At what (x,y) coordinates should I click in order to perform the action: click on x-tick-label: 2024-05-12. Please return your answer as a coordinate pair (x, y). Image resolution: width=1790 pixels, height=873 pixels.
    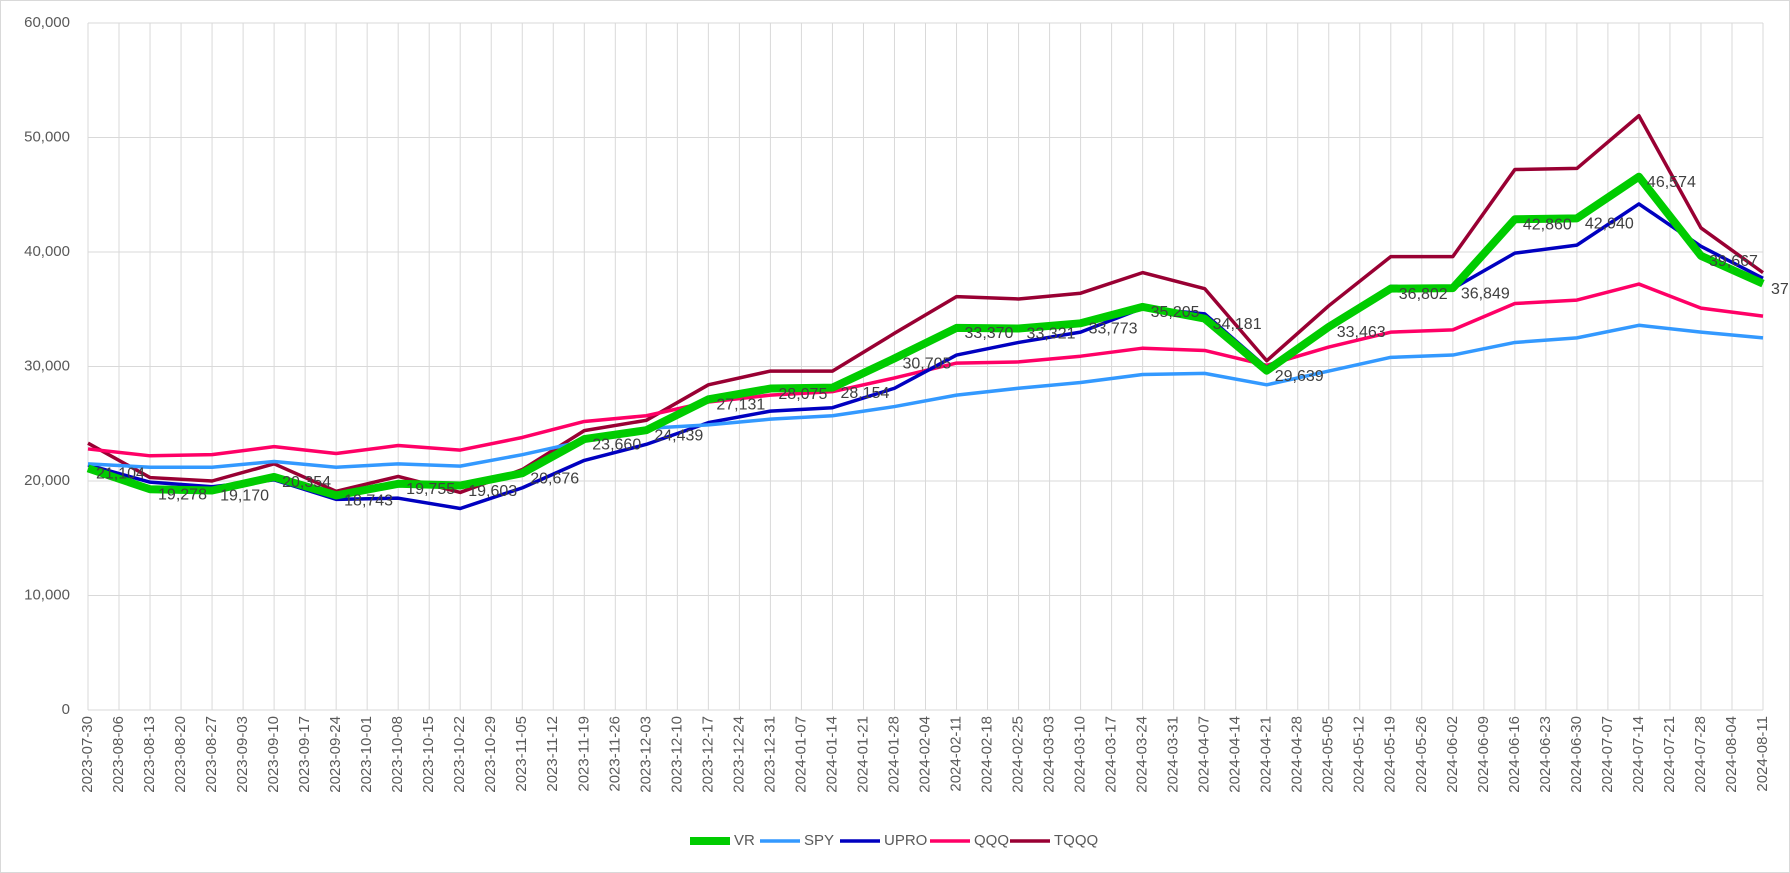
    Looking at the image, I should click on (1359, 754).